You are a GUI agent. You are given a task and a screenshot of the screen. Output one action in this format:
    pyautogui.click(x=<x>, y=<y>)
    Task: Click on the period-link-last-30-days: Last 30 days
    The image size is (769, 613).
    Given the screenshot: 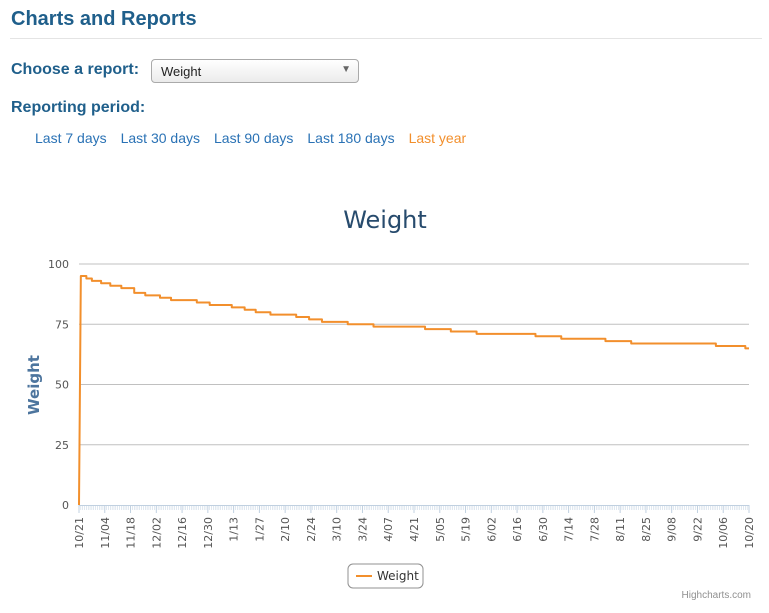 What is the action you would take?
    pyautogui.click(x=160, y=138)
    